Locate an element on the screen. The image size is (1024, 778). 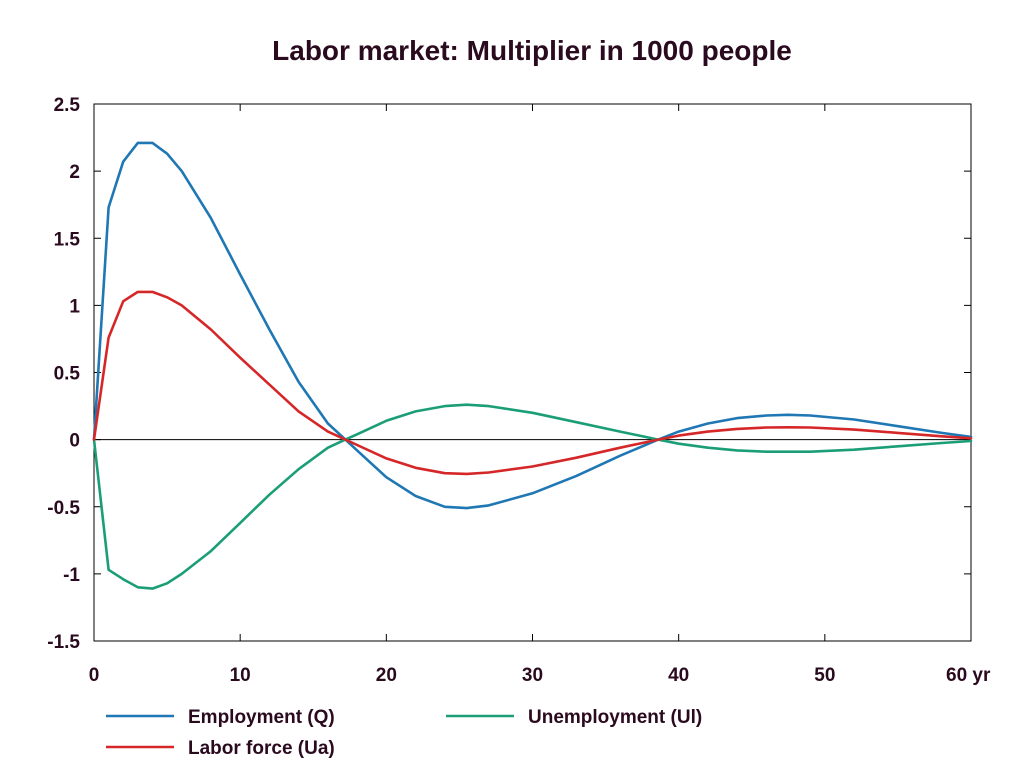
x-tick-label: 60 yr is located at coordinates (968, 675).